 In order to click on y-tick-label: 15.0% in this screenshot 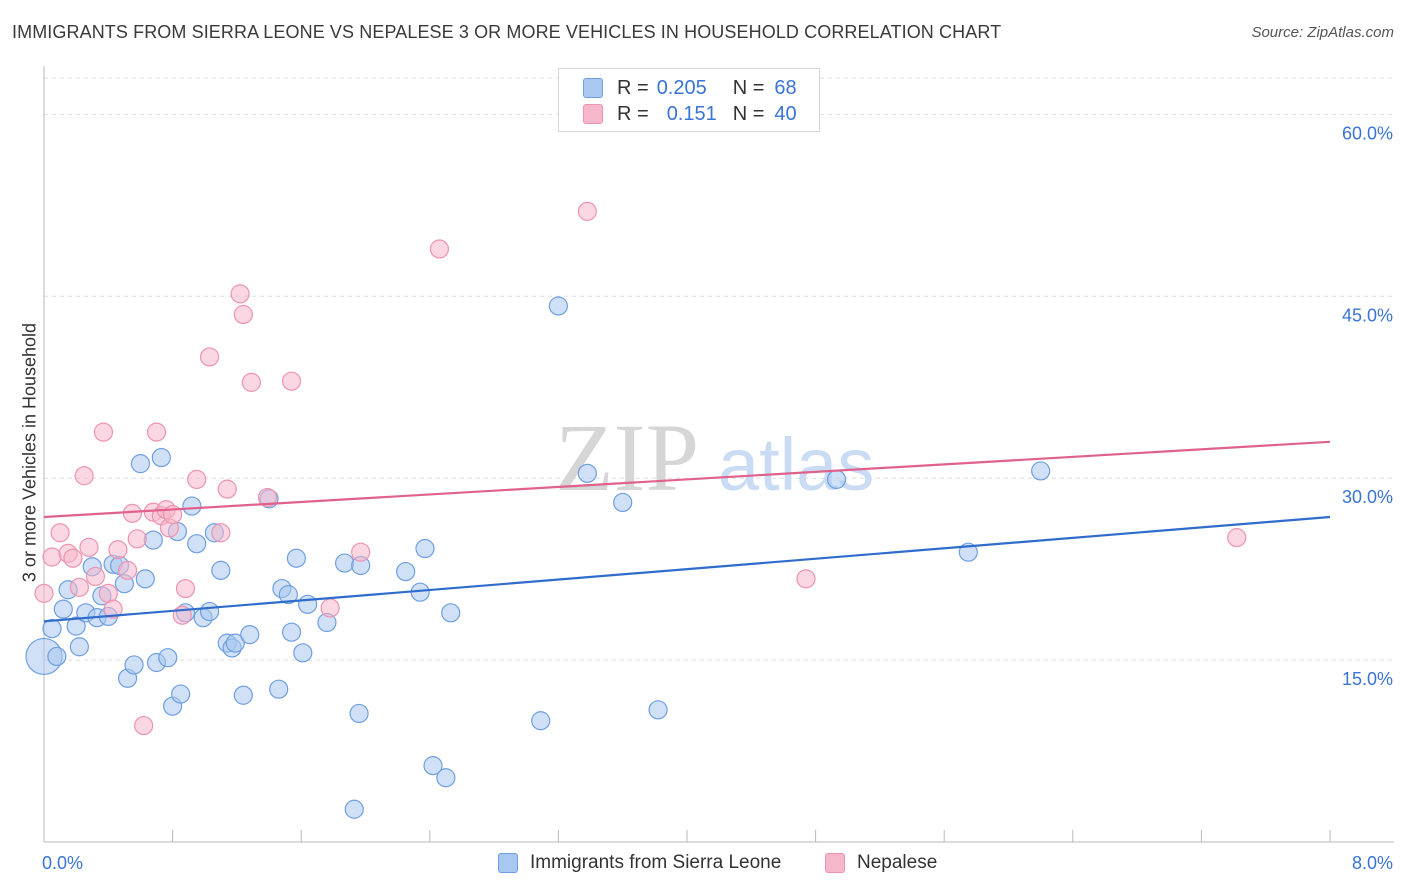, I will do `click(1367, 679)`.